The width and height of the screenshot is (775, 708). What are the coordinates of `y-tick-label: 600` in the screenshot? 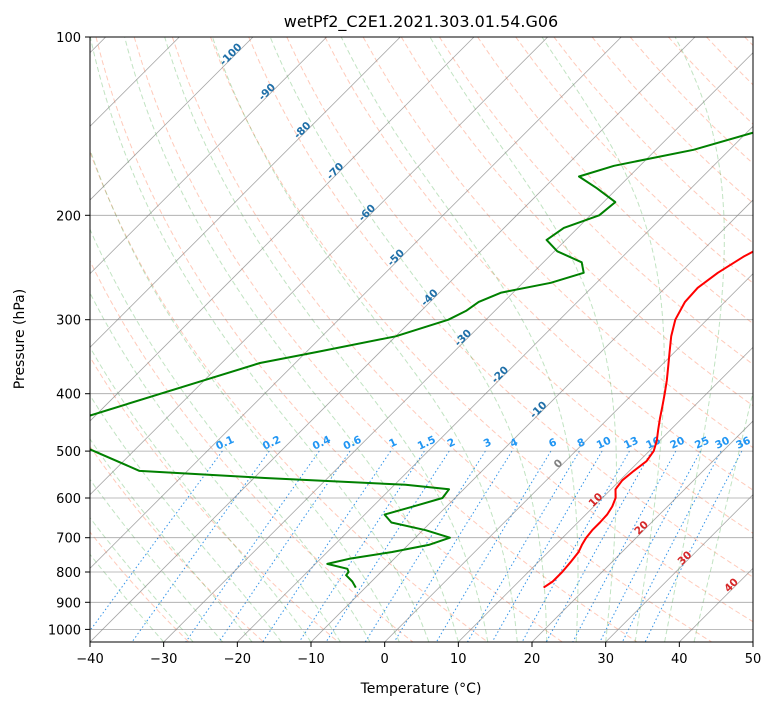 It's located at (68, 499).